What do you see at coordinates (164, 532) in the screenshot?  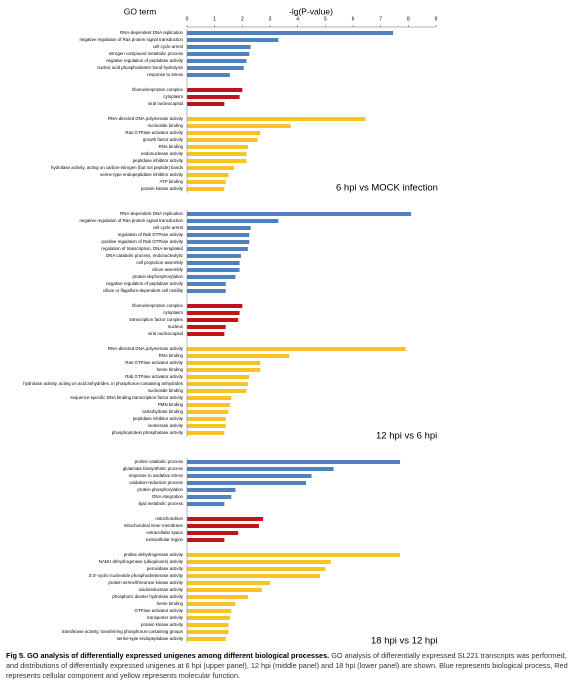 I see `category-label: extracellular space` at bounding box center [164, 532].